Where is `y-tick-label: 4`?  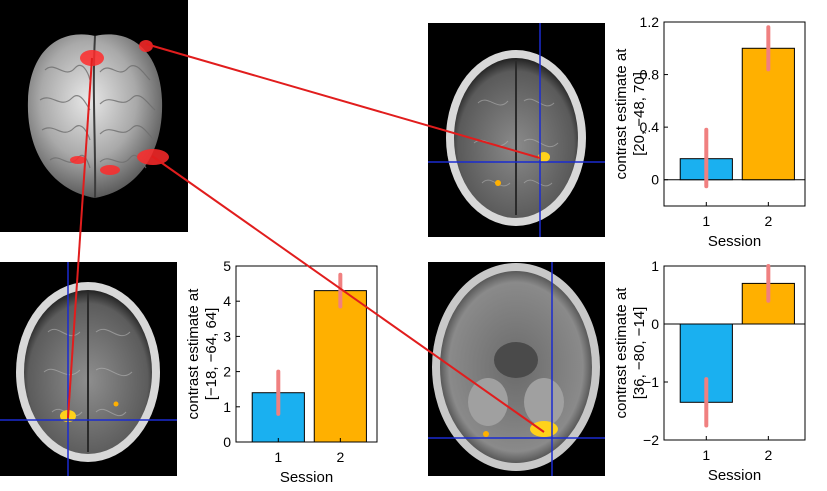 y-tick-label: 4 is located at coordinates (227, 301).